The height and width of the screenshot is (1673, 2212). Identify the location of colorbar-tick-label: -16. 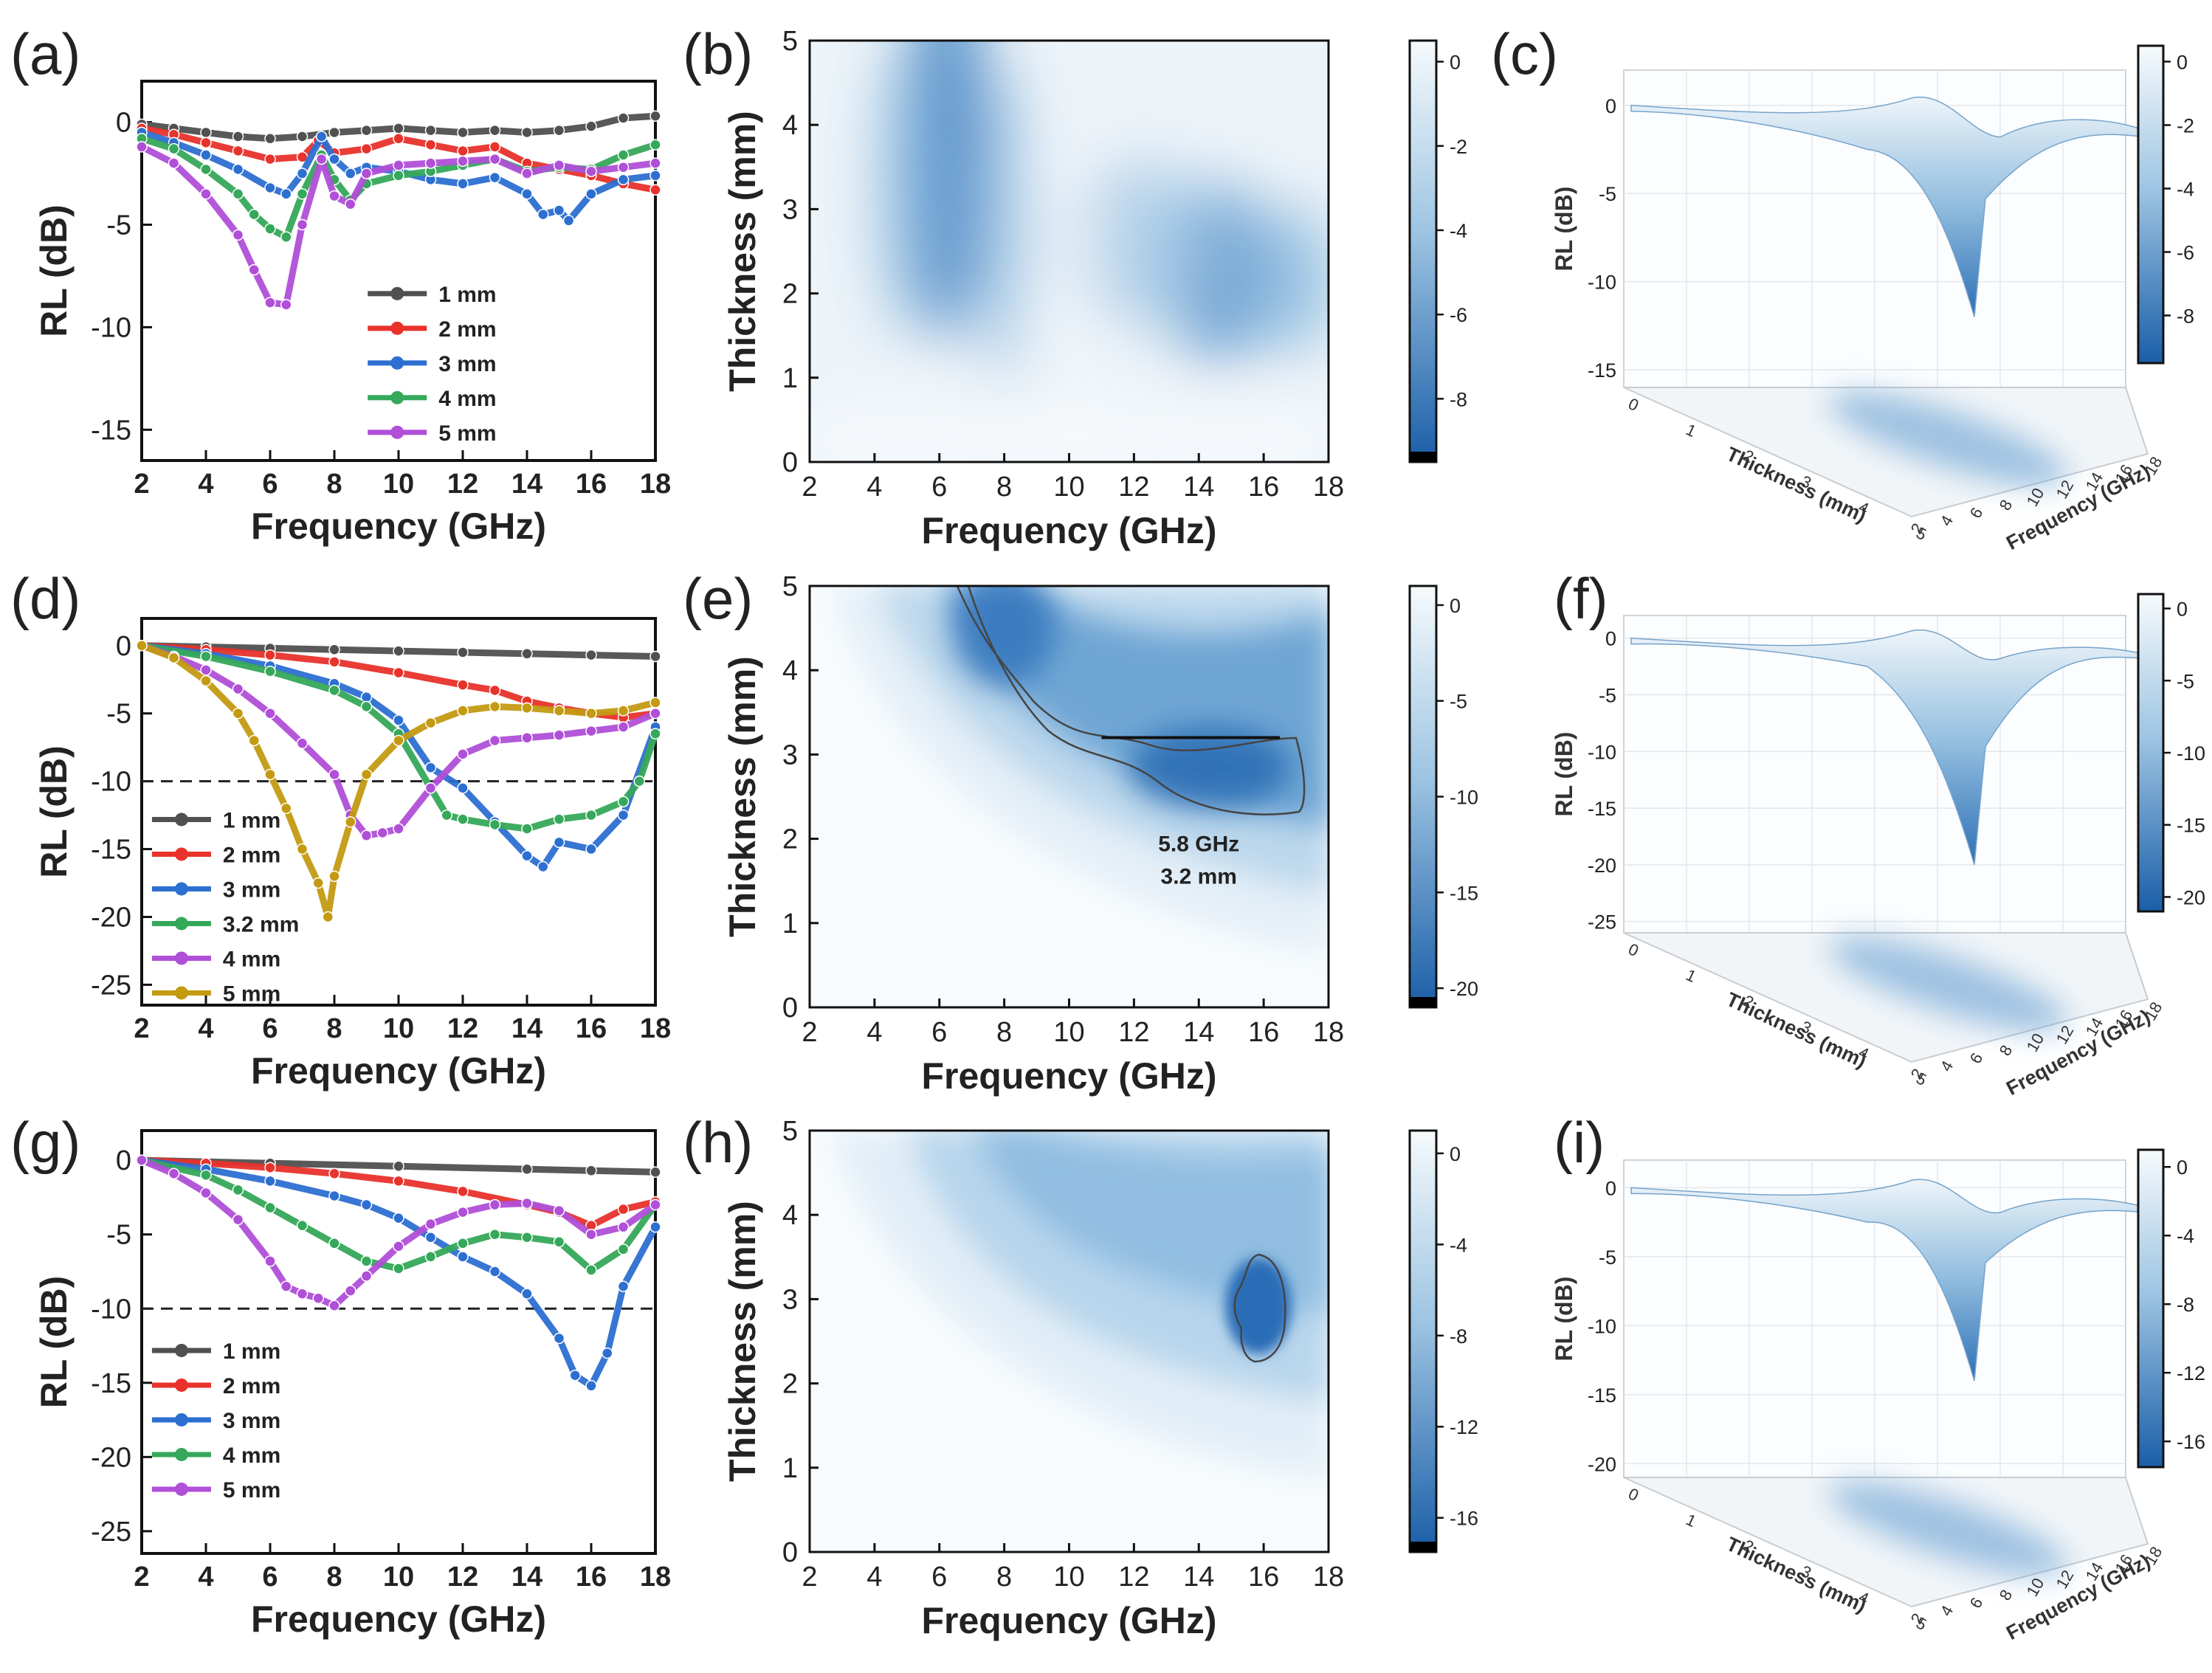
(2191, 1442).